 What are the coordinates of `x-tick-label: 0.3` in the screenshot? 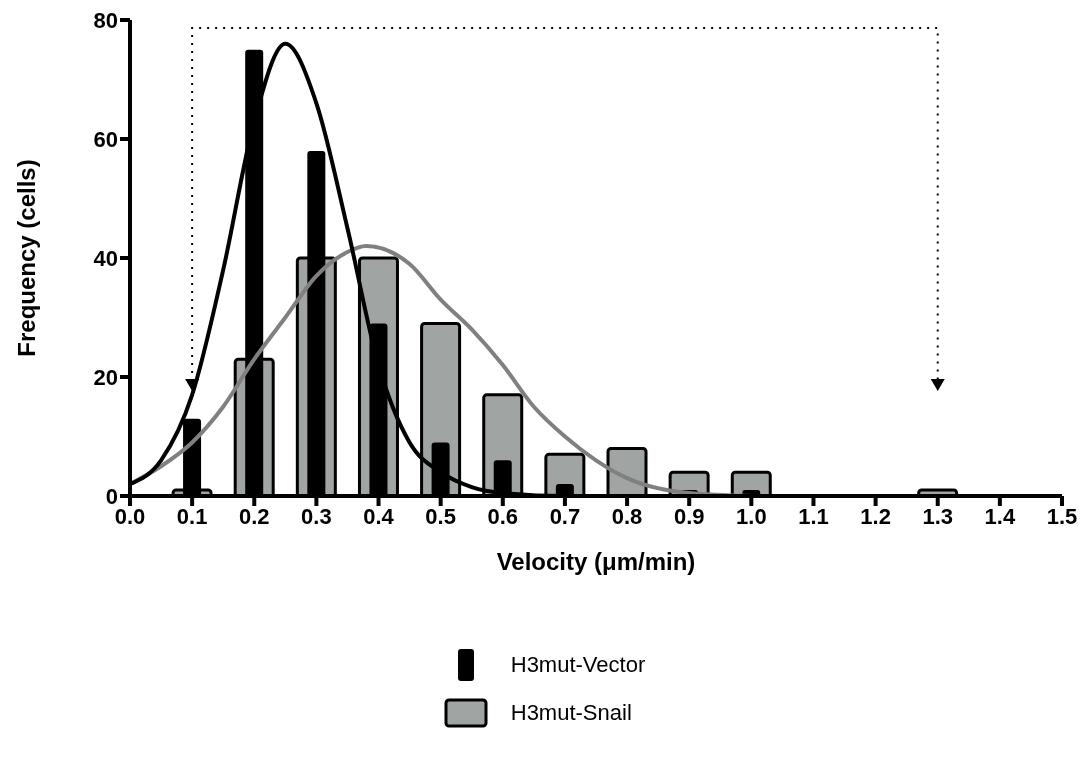 It's located at (316, 516).